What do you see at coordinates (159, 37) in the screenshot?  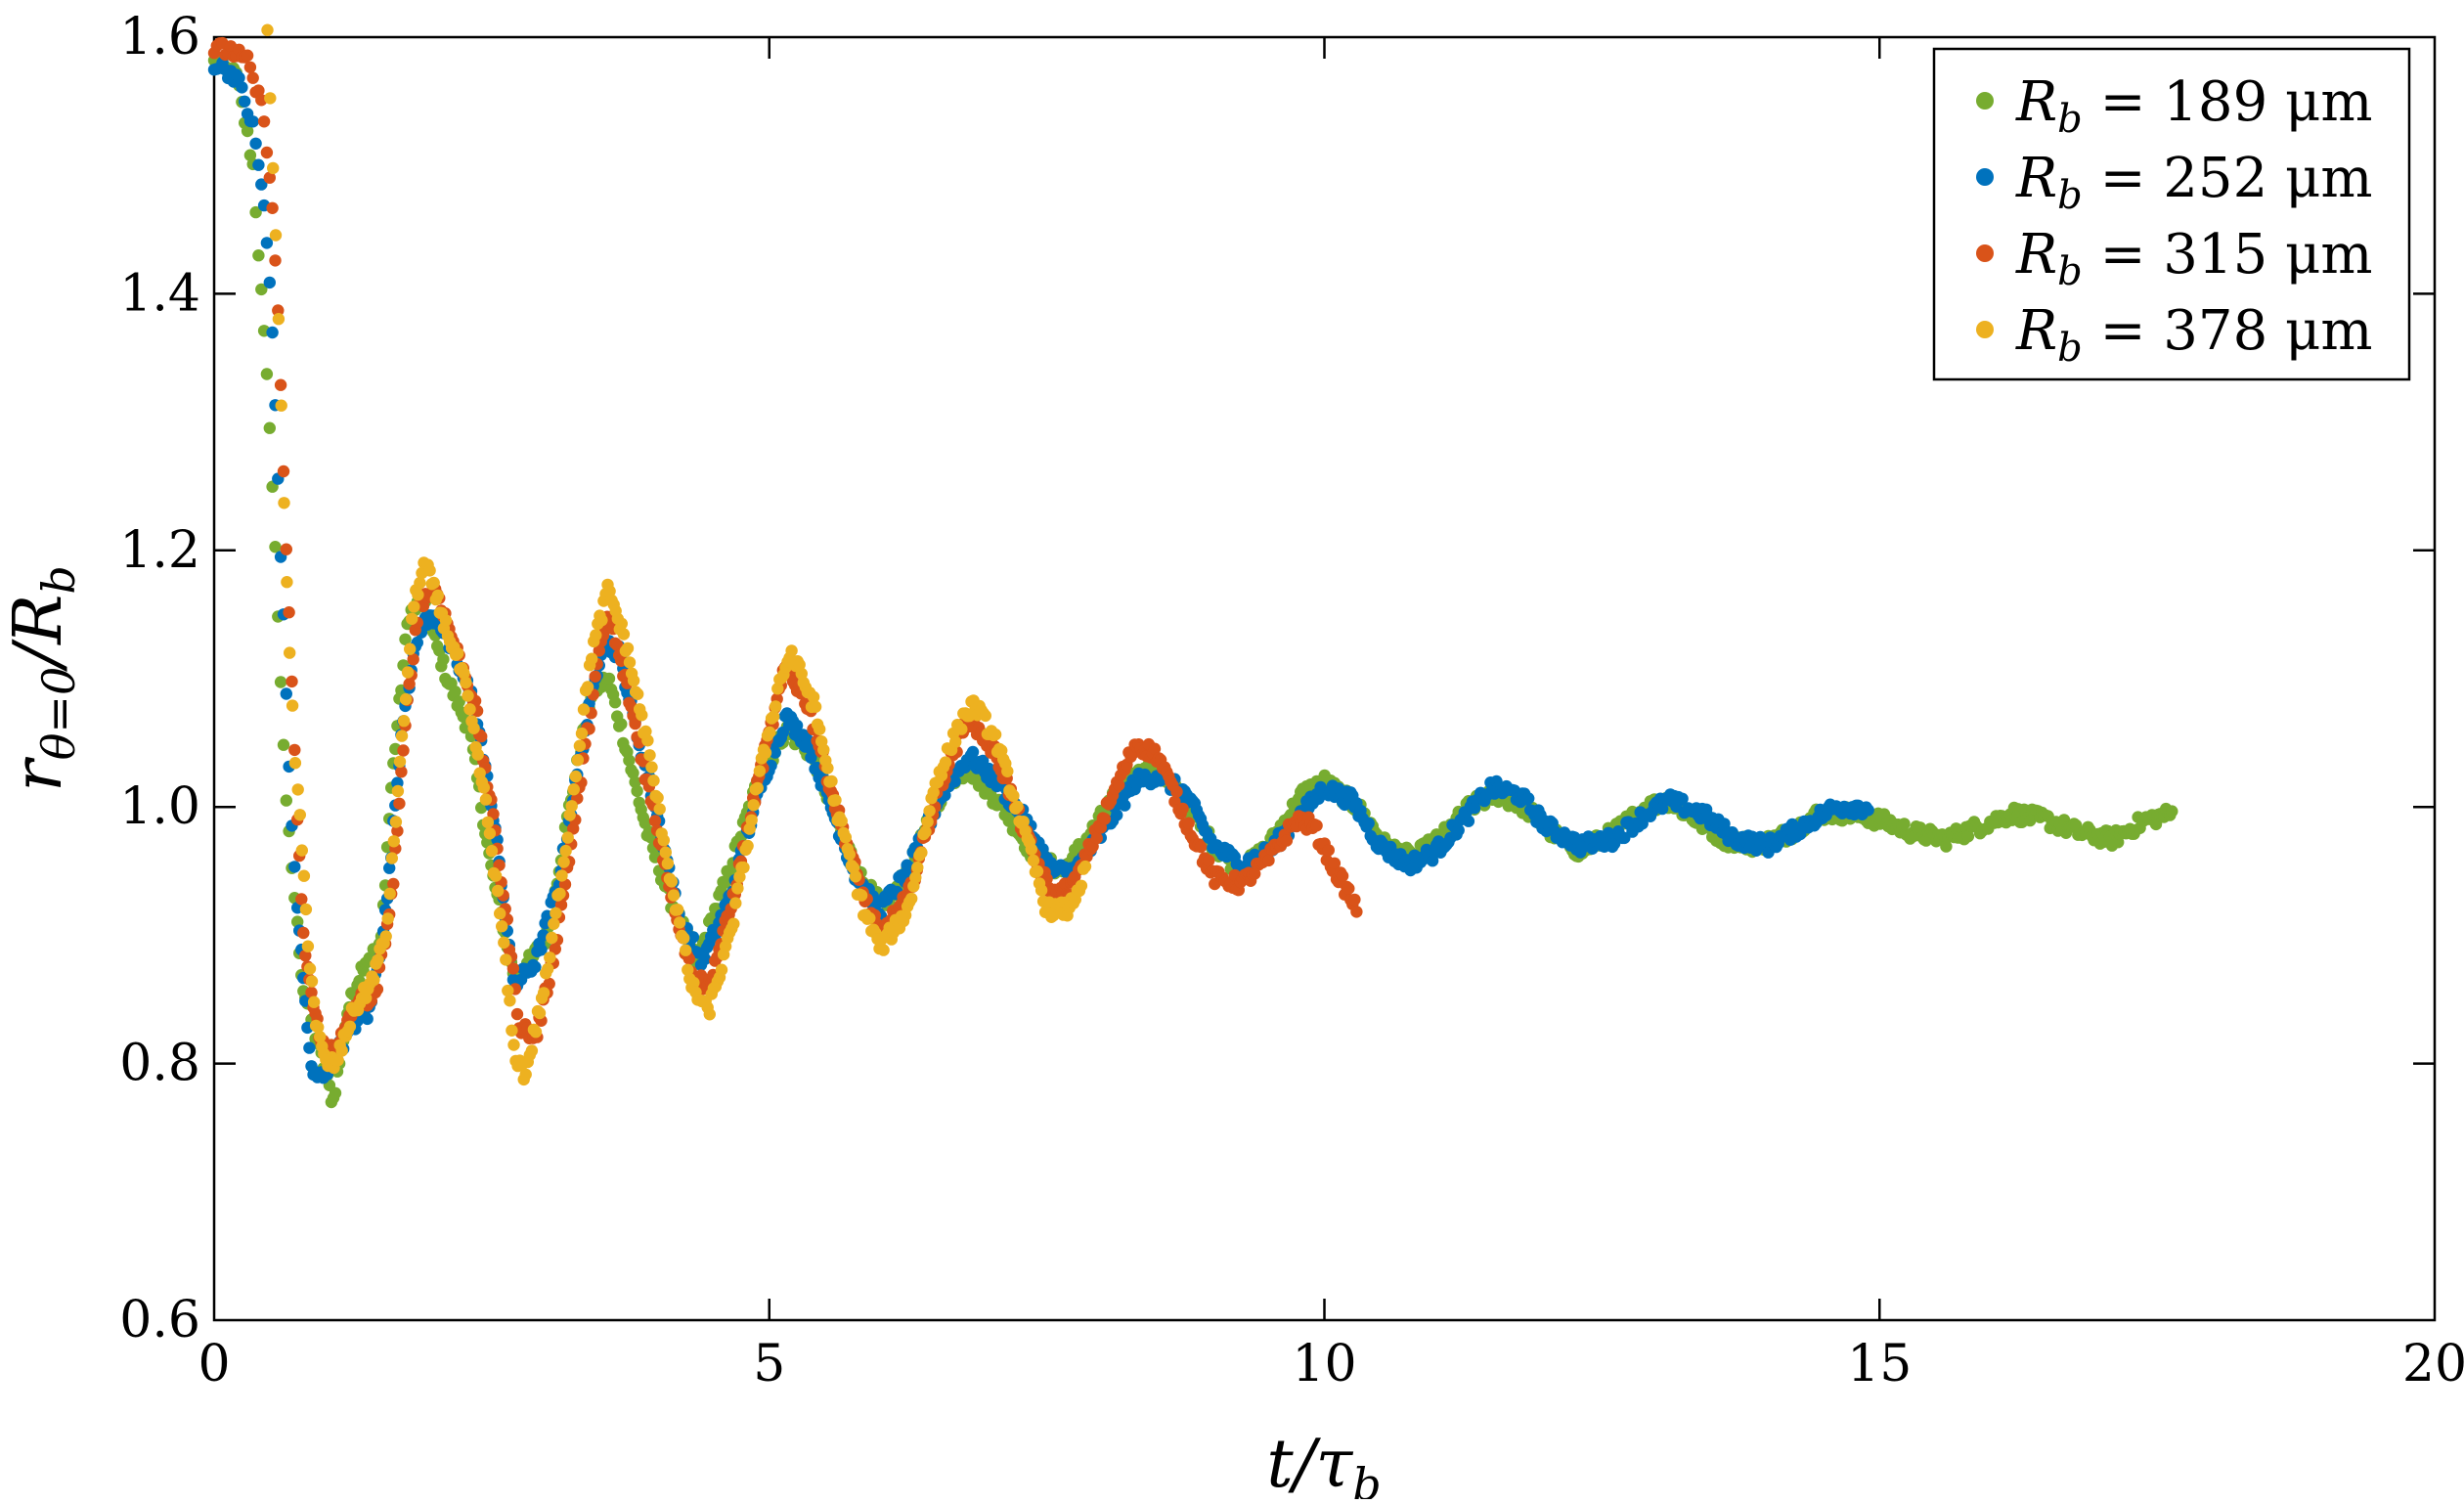 I see `y-tick-label: 1.6` at bounding box center [159, 37].